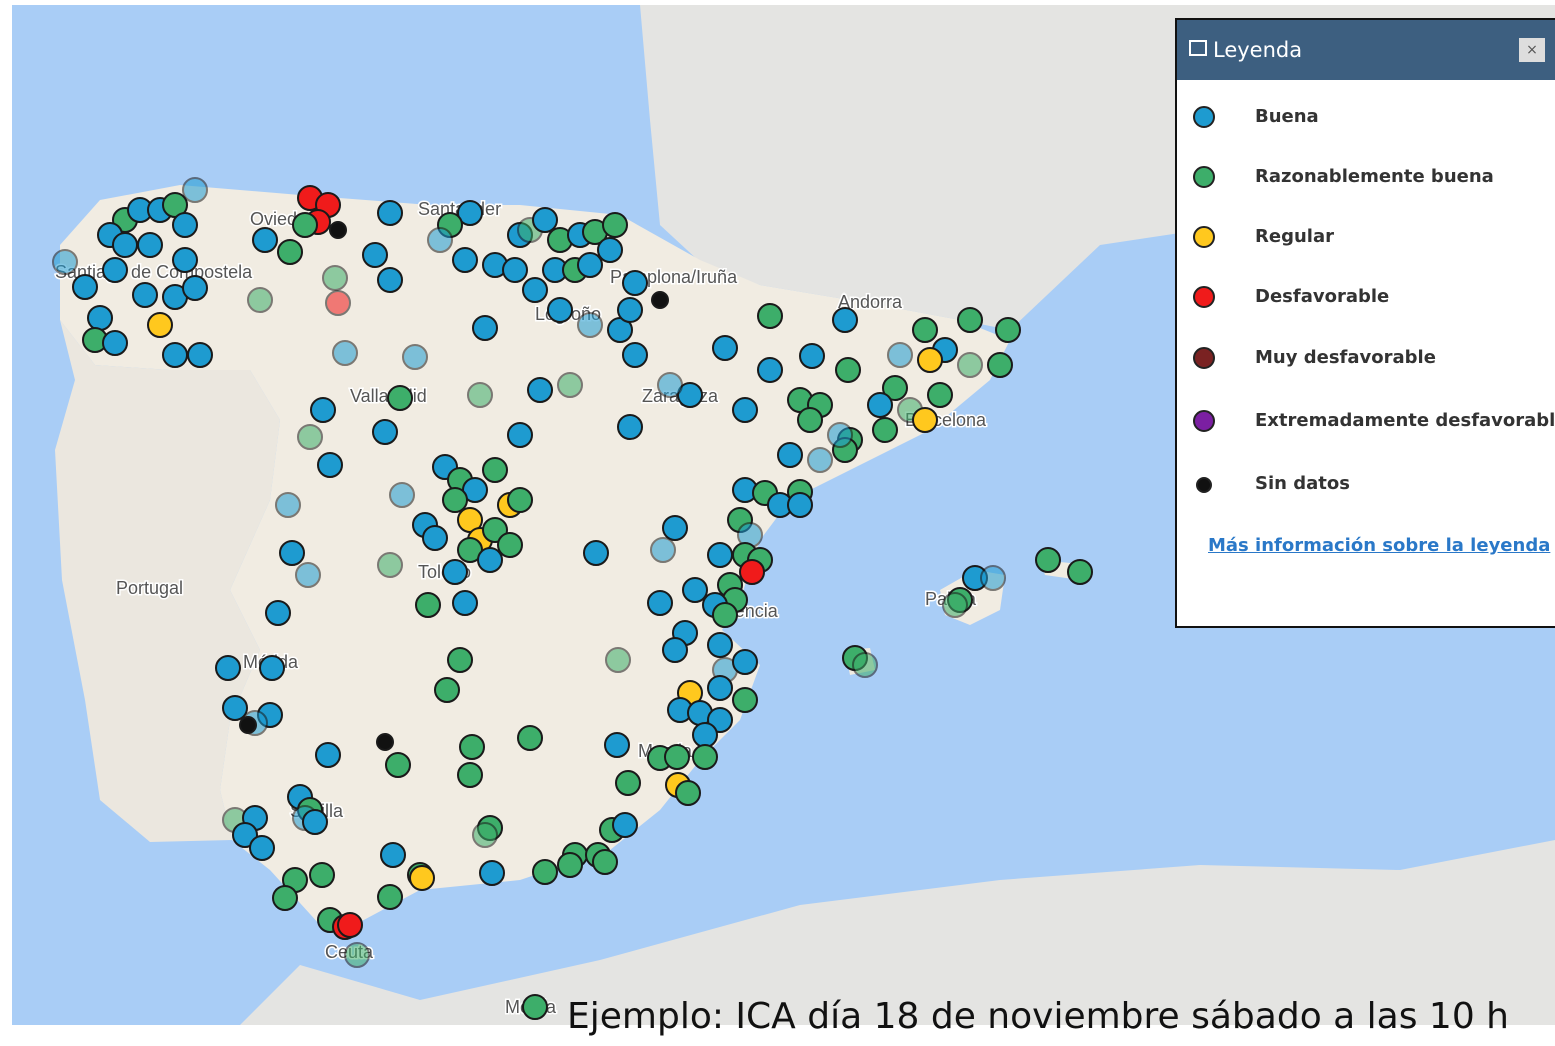  I want to click on close-button: ×, so click(1532, 50).